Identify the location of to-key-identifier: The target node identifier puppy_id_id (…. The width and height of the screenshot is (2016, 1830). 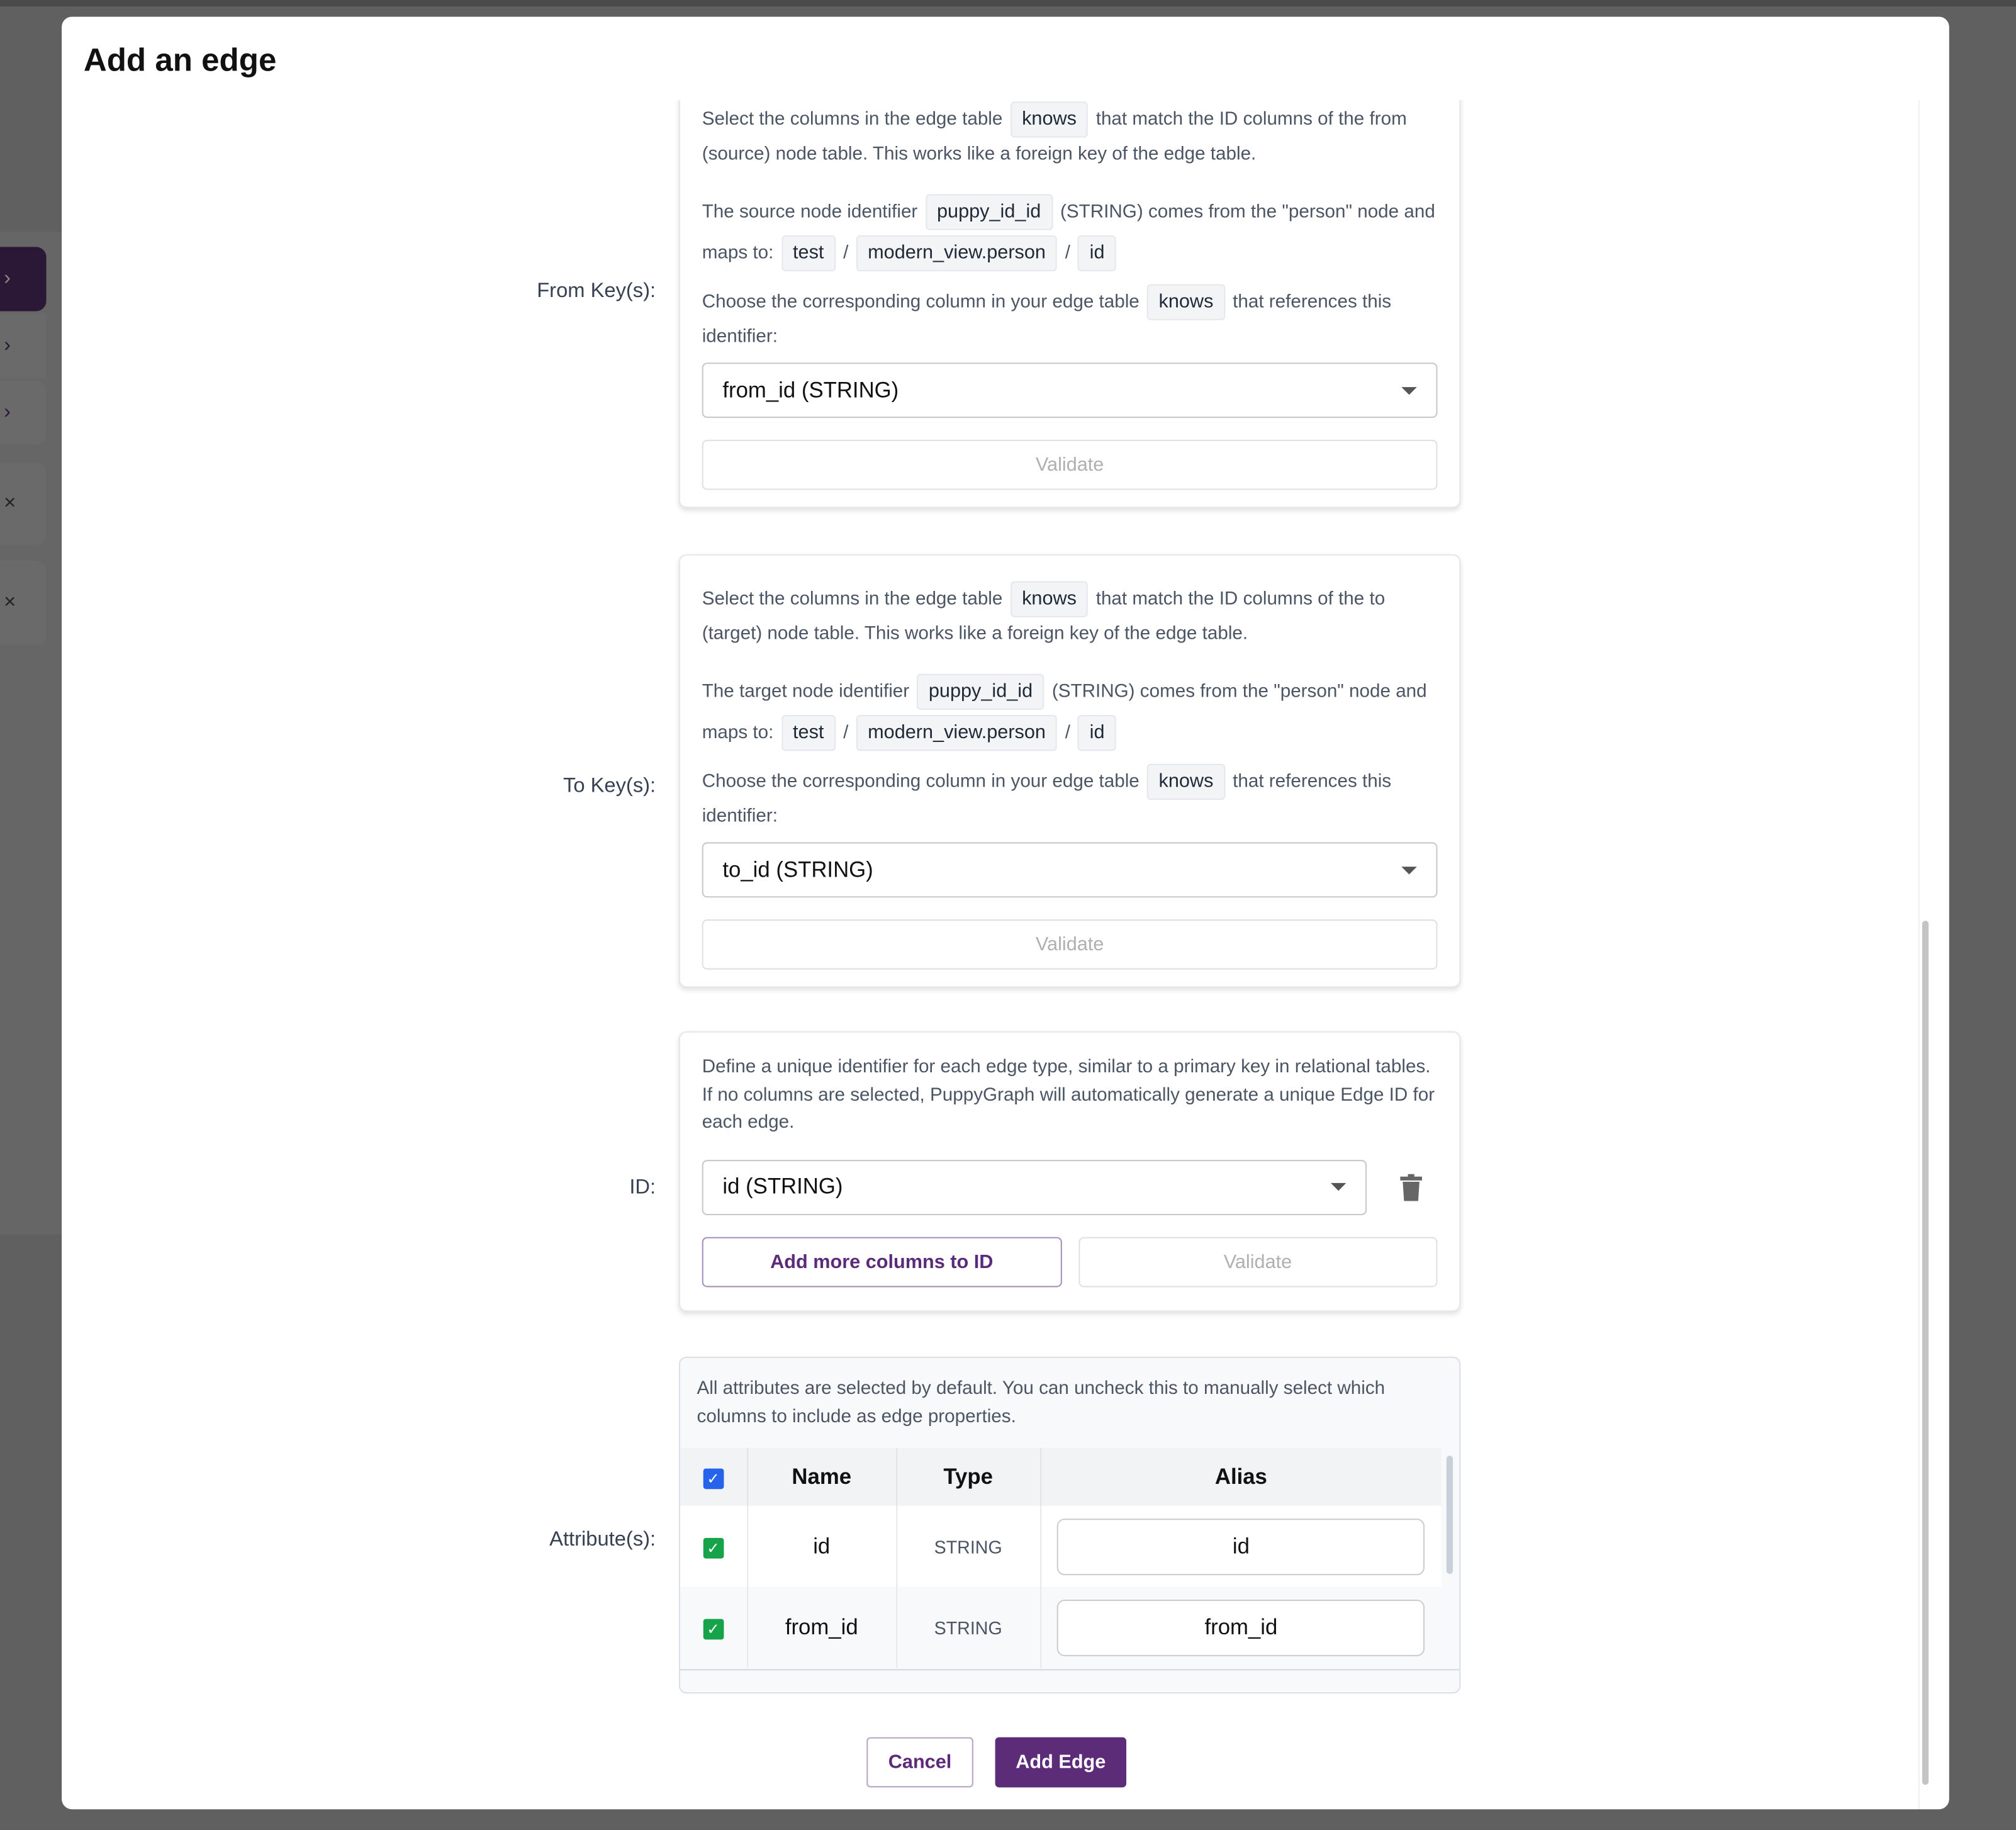
(1070, 712).